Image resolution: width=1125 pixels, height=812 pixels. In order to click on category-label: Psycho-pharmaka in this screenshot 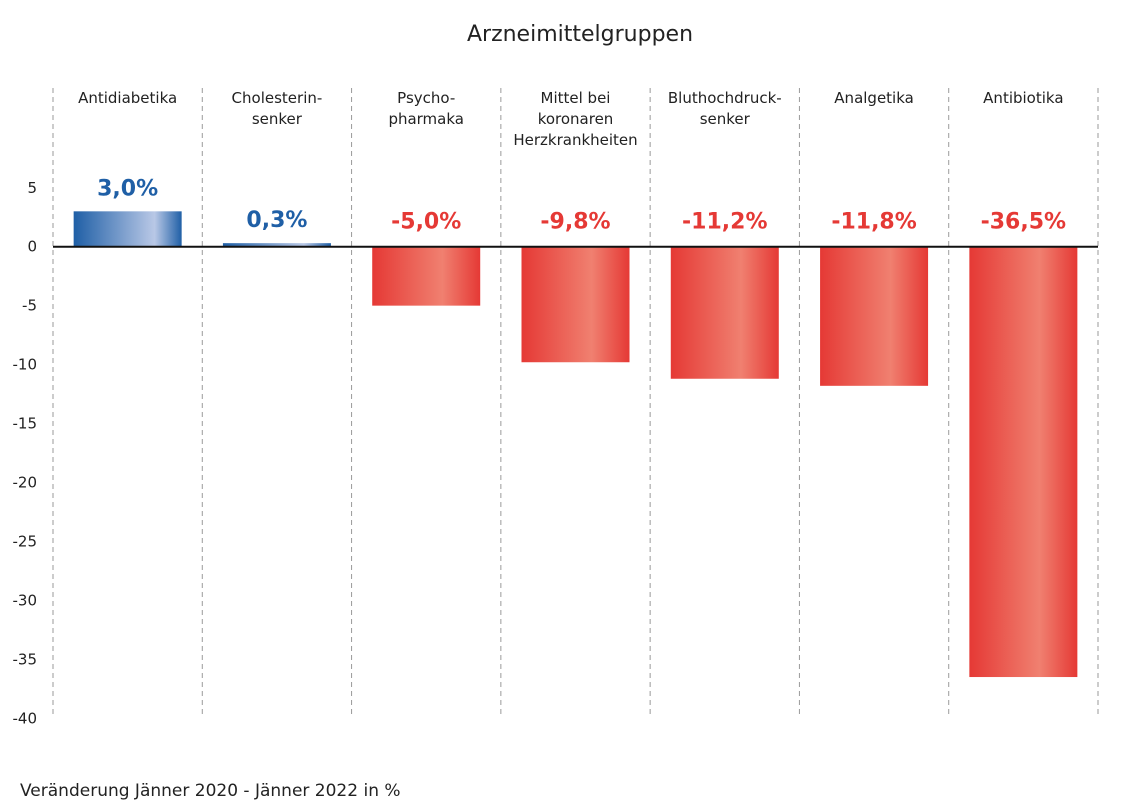, I will do `click(426, 108)`.